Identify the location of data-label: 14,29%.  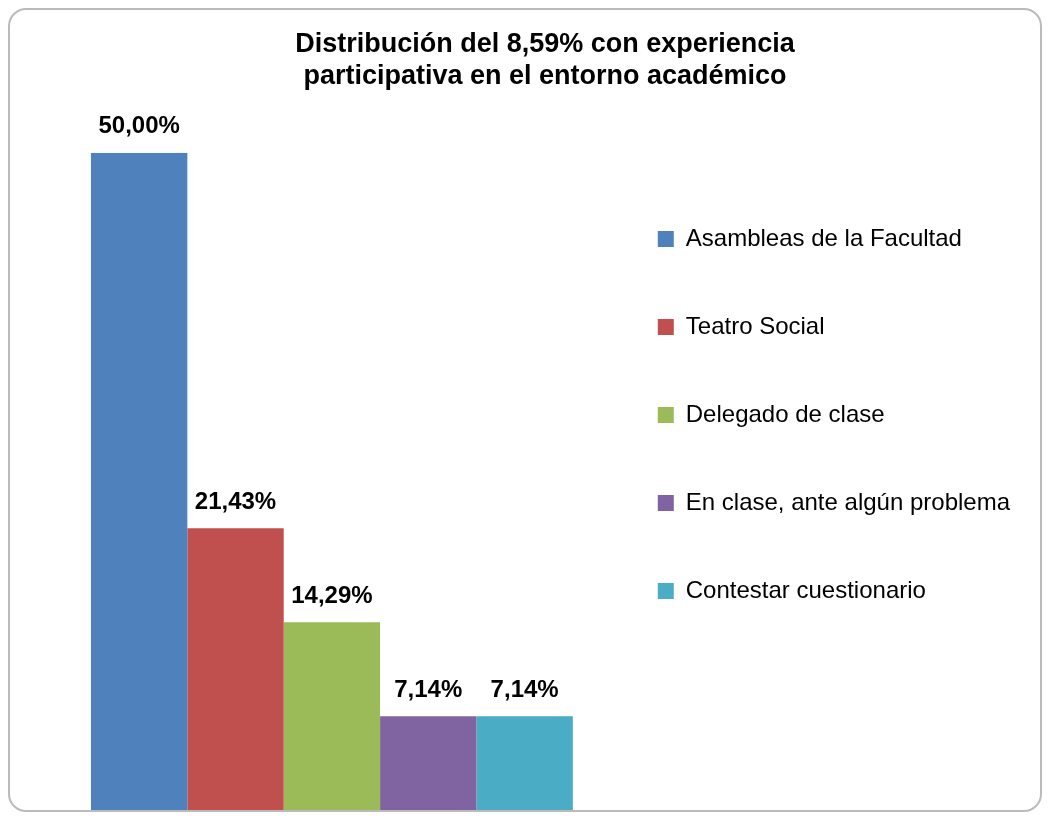
(332, 594).